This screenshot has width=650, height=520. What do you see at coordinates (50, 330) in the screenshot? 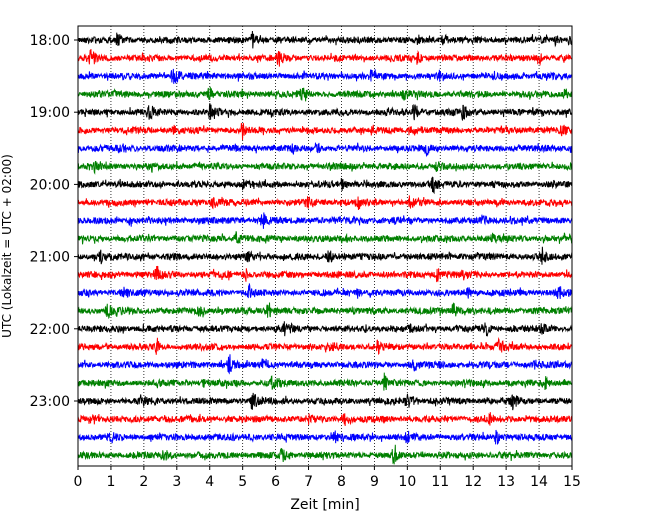
I see `y-tick-label: 22:00` at bounding box center [50, 330].